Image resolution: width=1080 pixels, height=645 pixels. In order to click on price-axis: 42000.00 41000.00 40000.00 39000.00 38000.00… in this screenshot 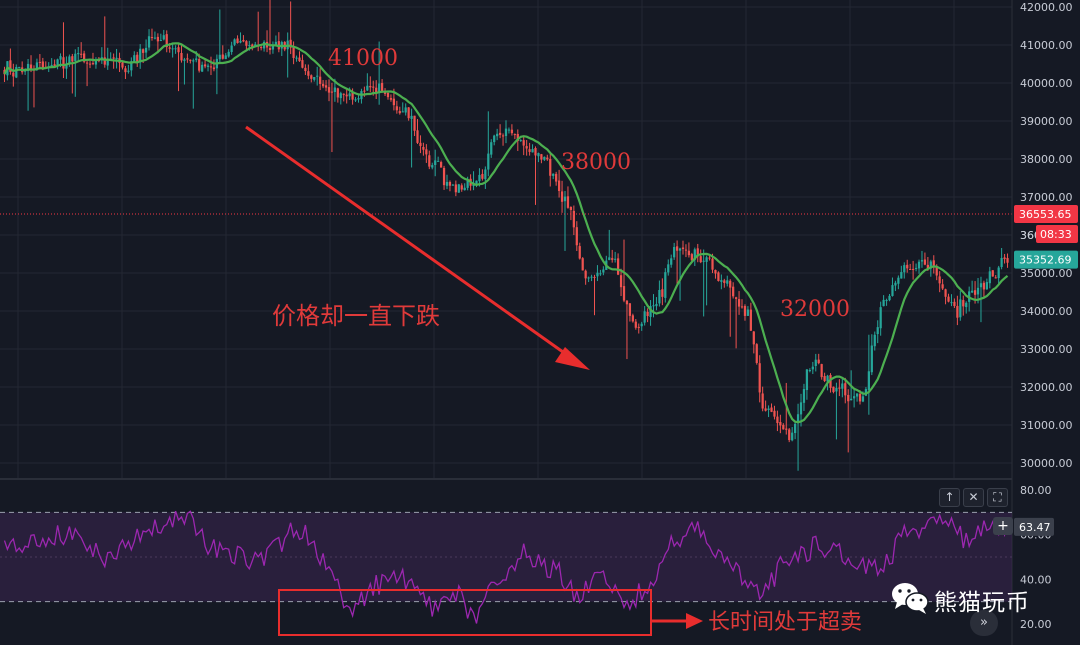, I will do `click(1045, 322)`.